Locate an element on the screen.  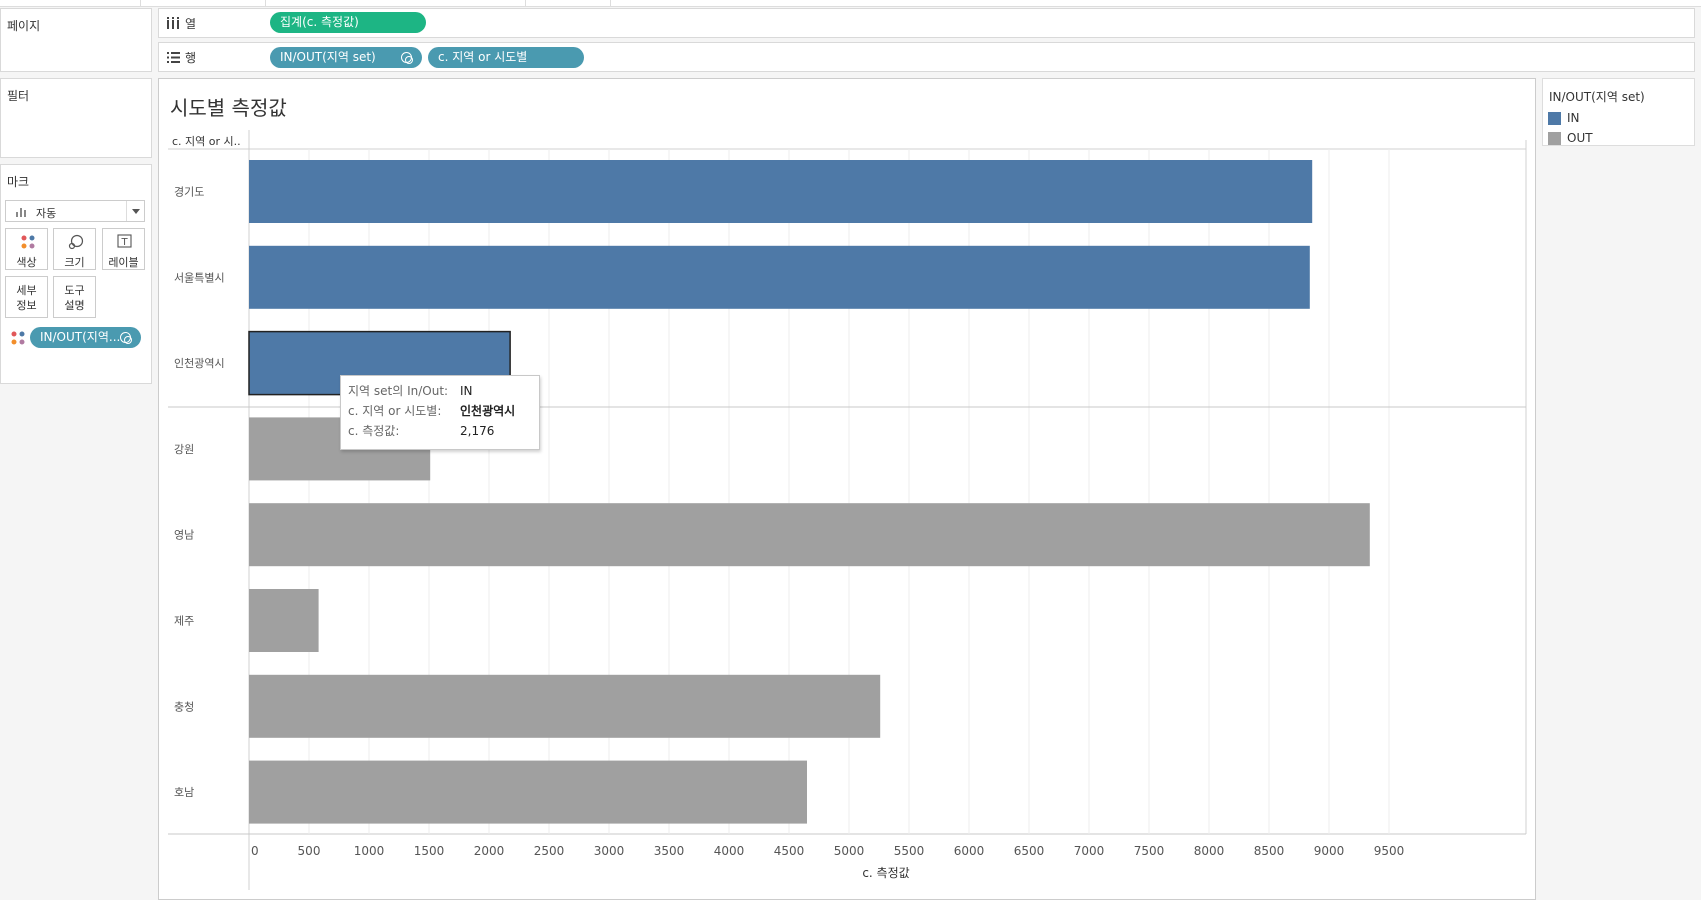
color-button: 색상 is located at coordinates (26, 249).